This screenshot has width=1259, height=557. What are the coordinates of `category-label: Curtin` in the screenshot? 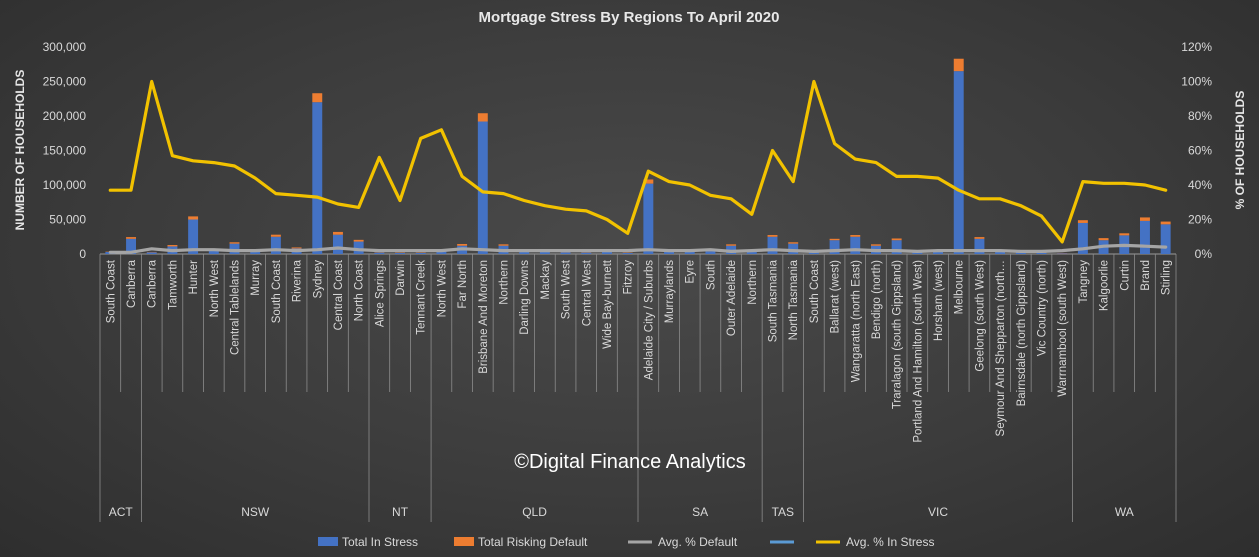 It's located at (1125, 275).